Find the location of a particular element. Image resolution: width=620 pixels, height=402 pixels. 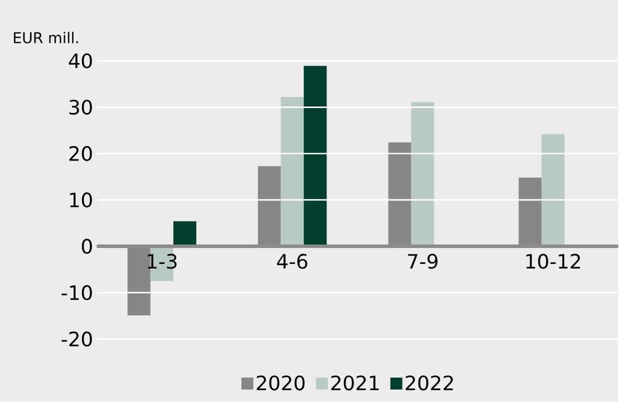

x-tick-label: 7-9 is located at coordinates (423, 261).